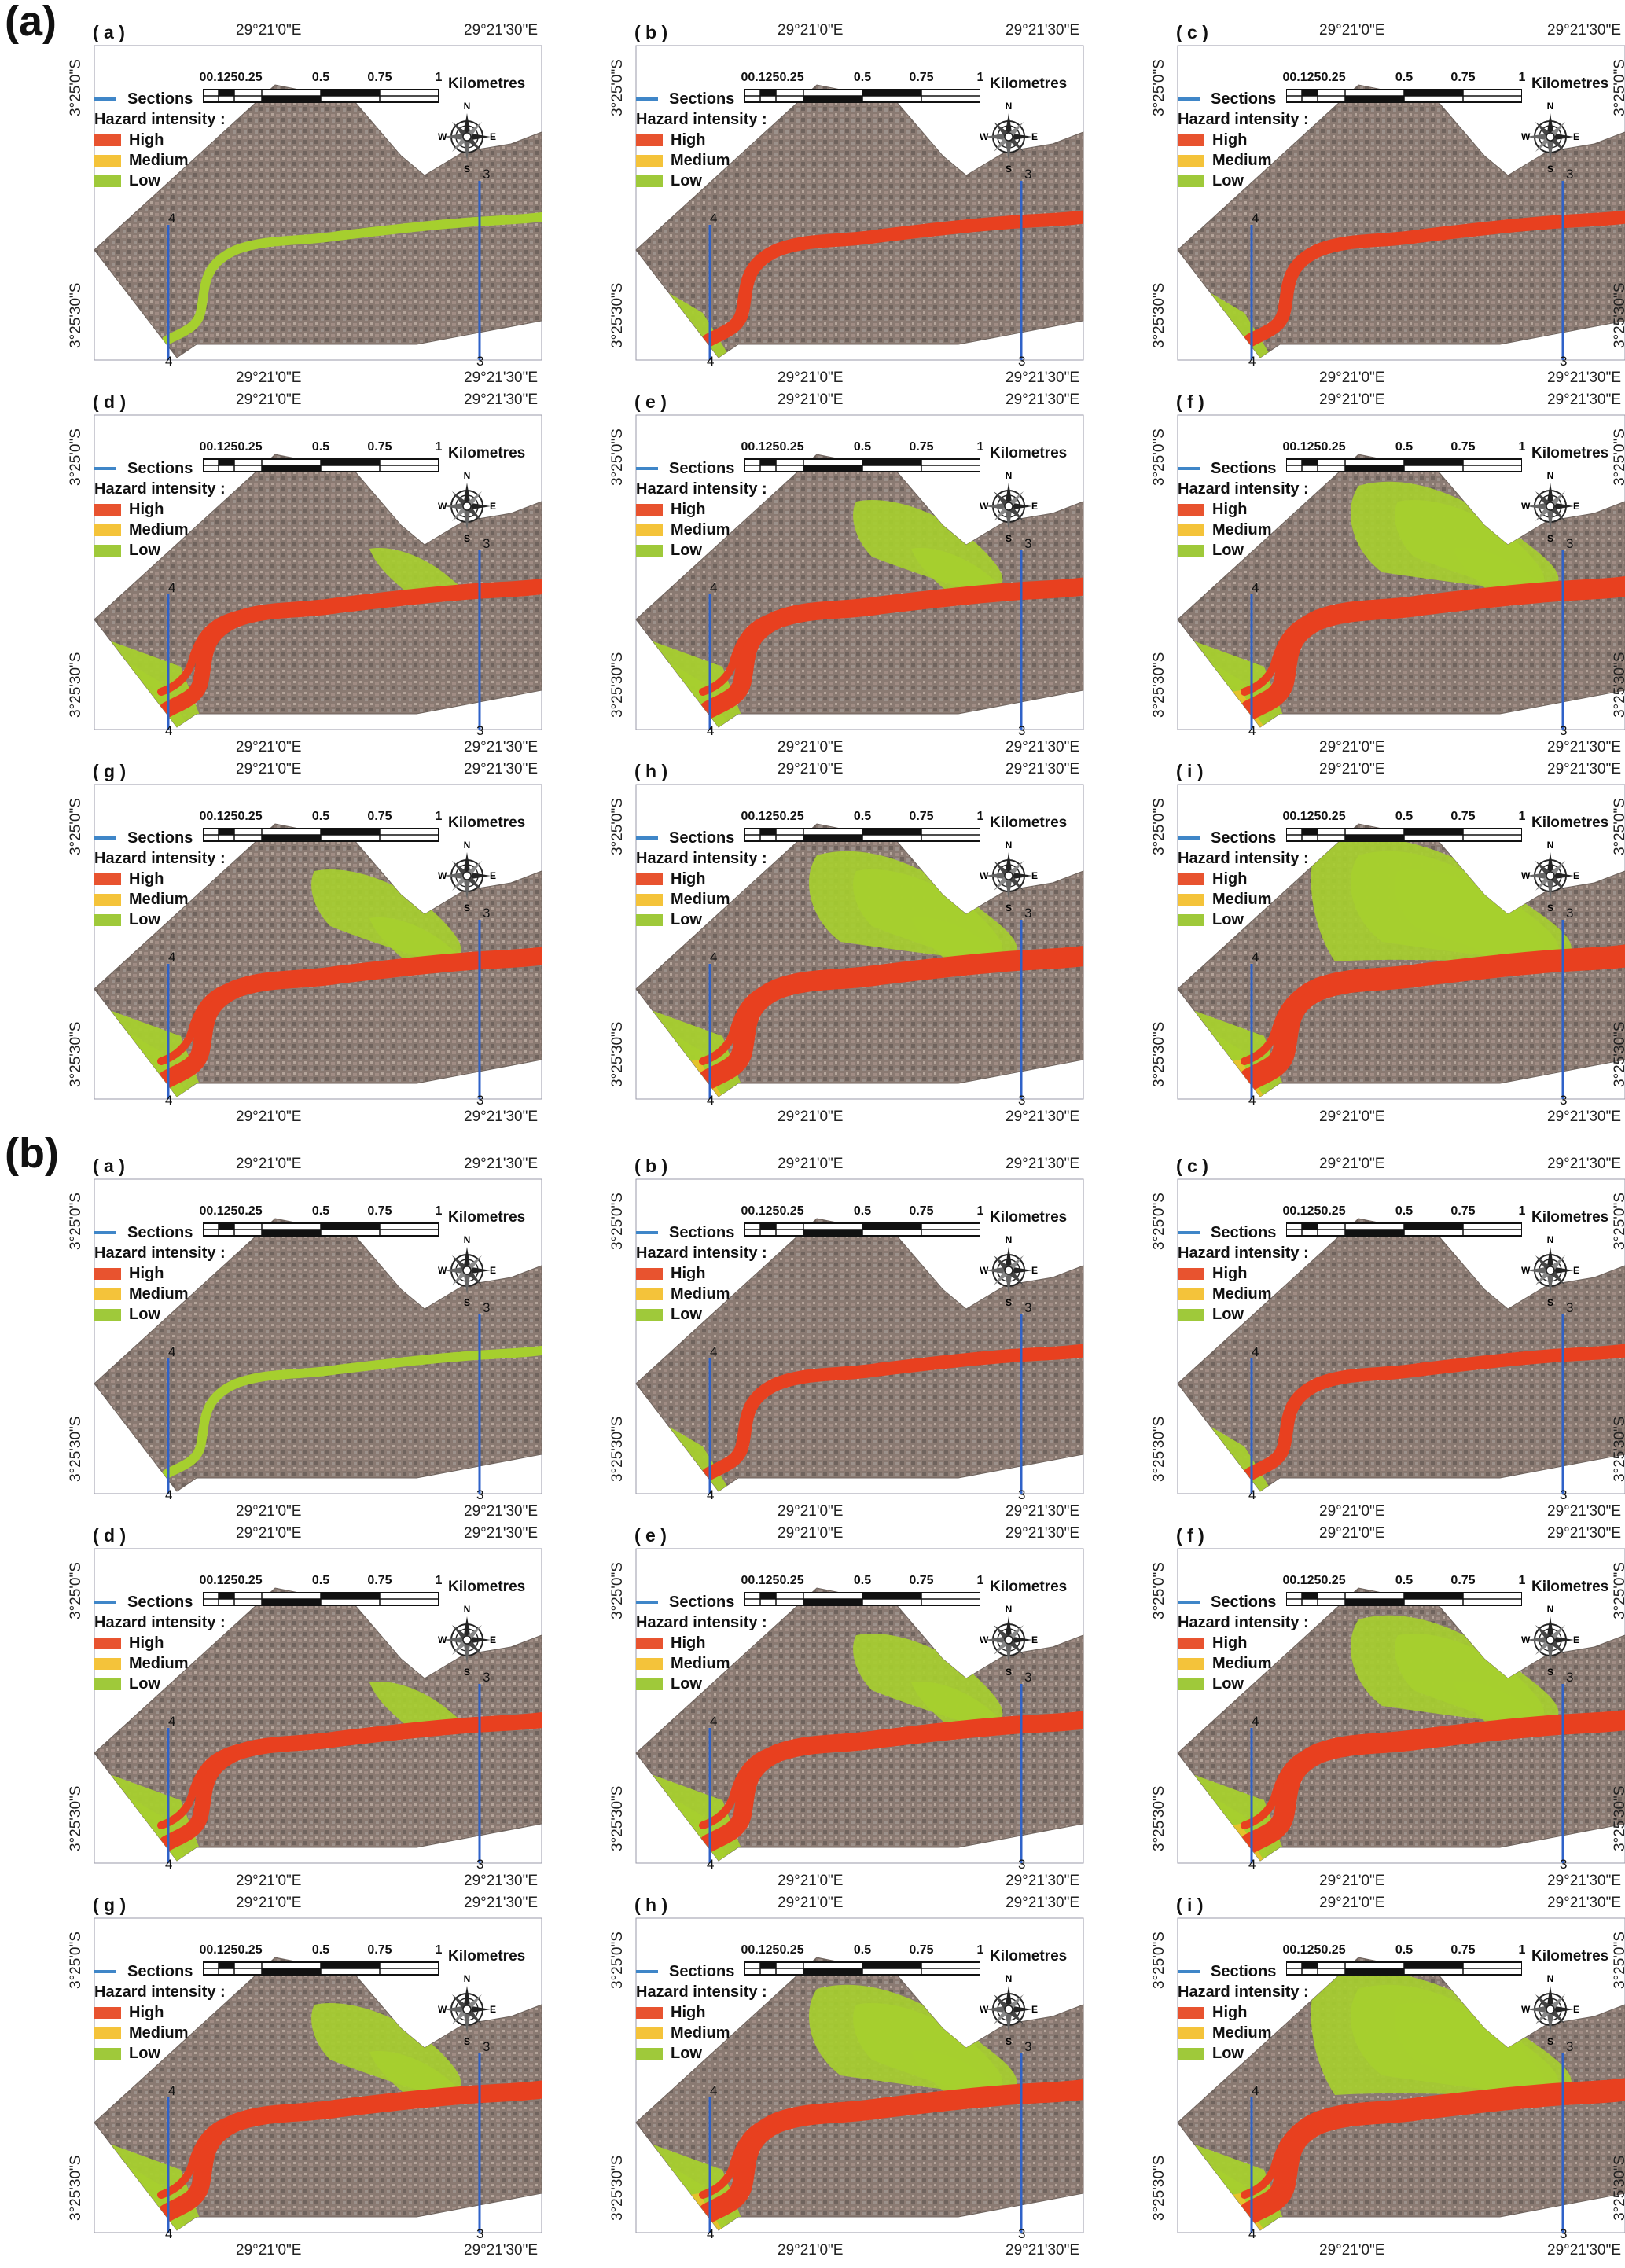  Describe the element at coordinates (1570, 83) in the screenshot. I see `scale-unit: Kilometres` at that location.